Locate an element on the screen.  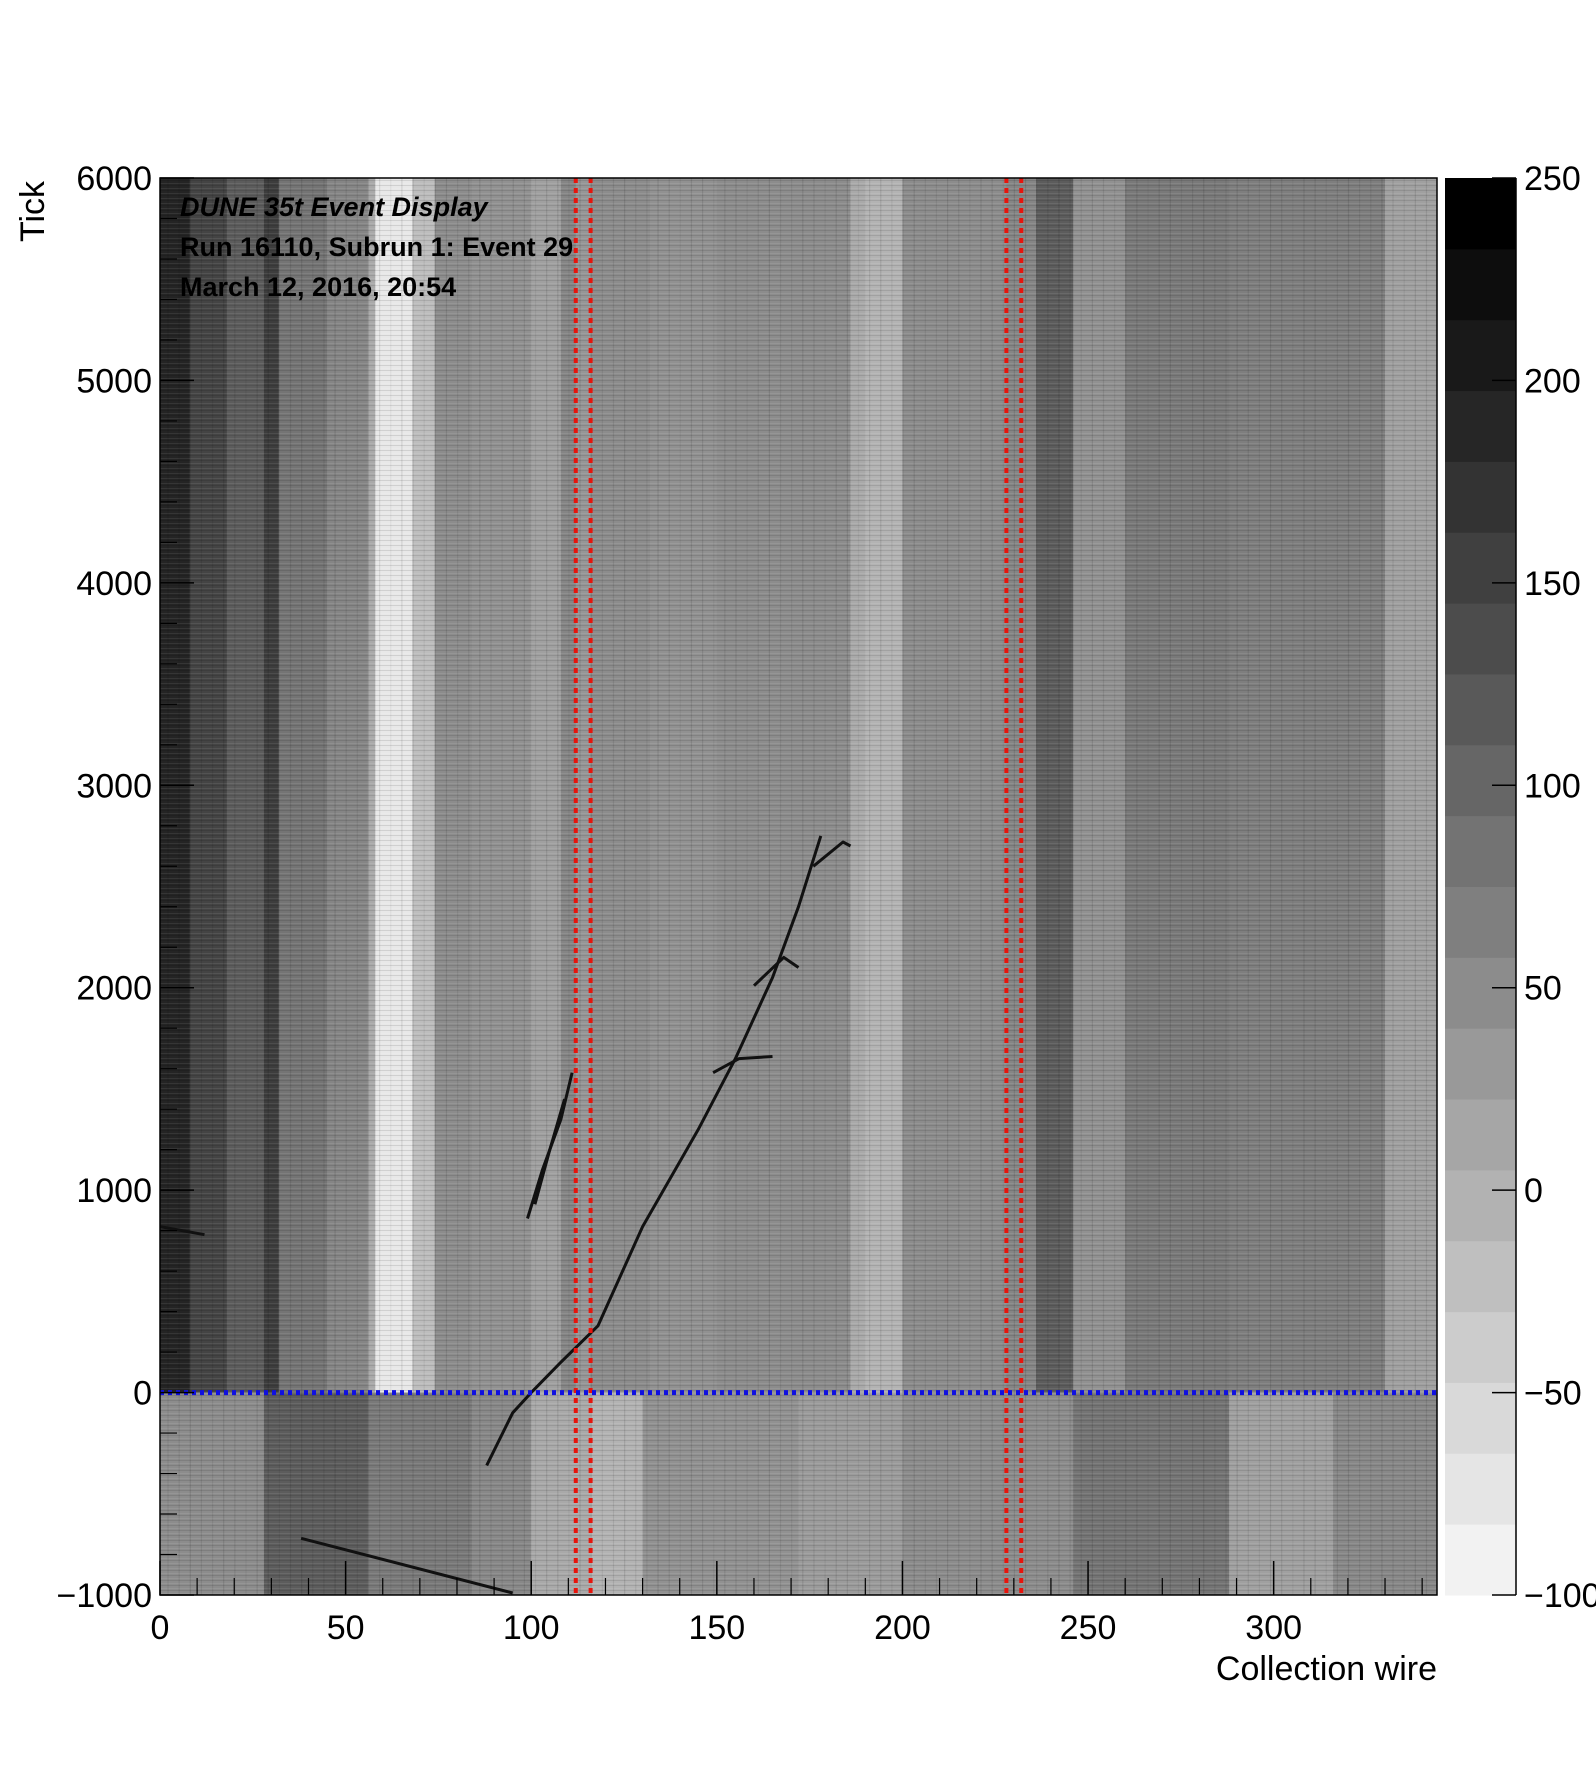
main-track is located at coordinates (654, 1151).